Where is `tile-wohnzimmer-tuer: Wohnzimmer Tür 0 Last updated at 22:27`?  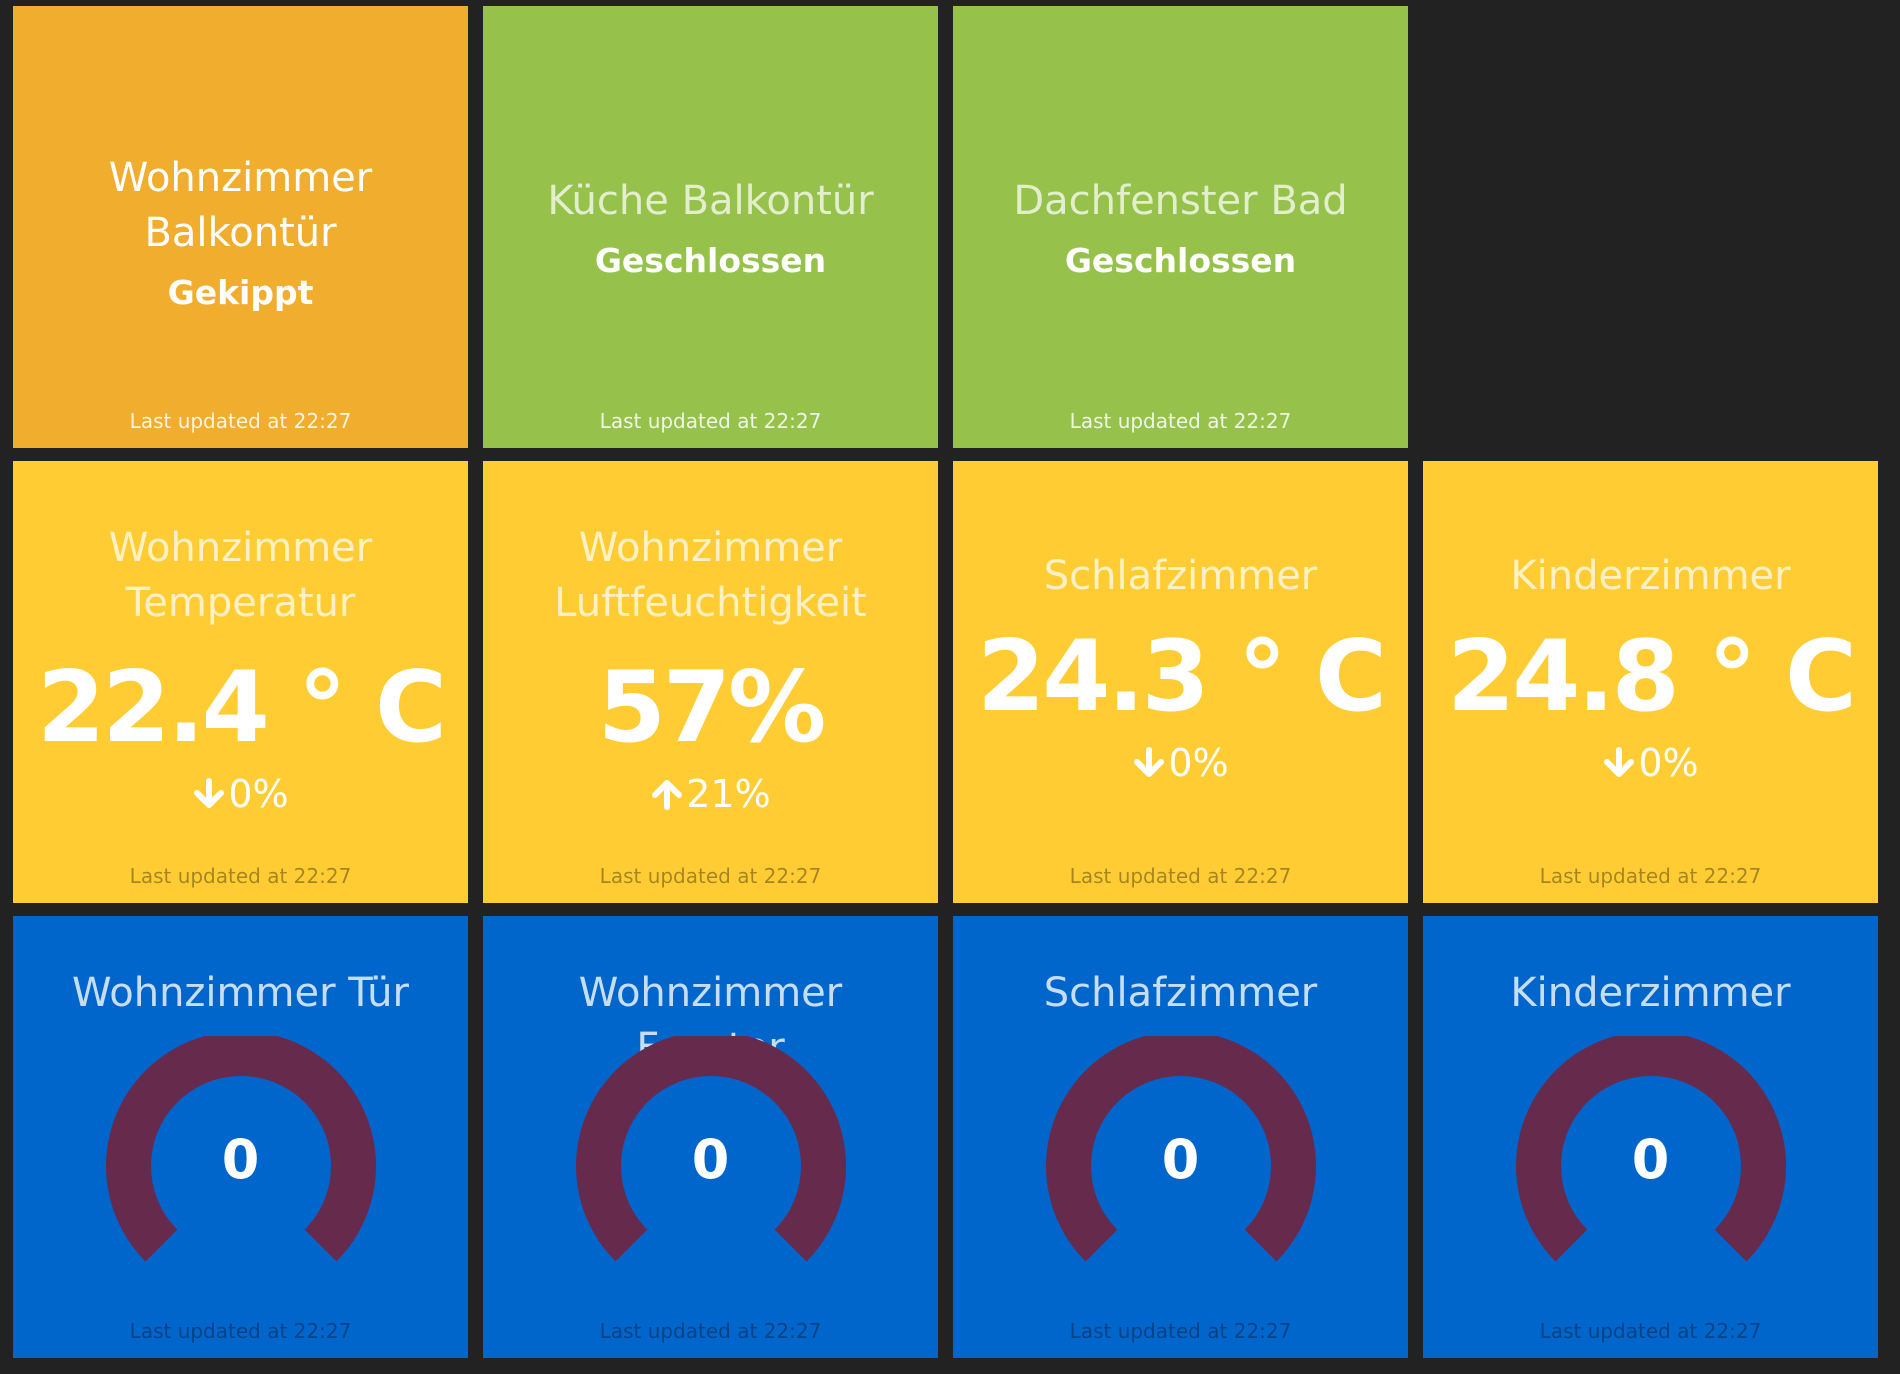 tile-wohnzimmer-tuer: Wohnzimmer Tür 0 Last updated at 22:27 is located at coordinates (240, 1137).